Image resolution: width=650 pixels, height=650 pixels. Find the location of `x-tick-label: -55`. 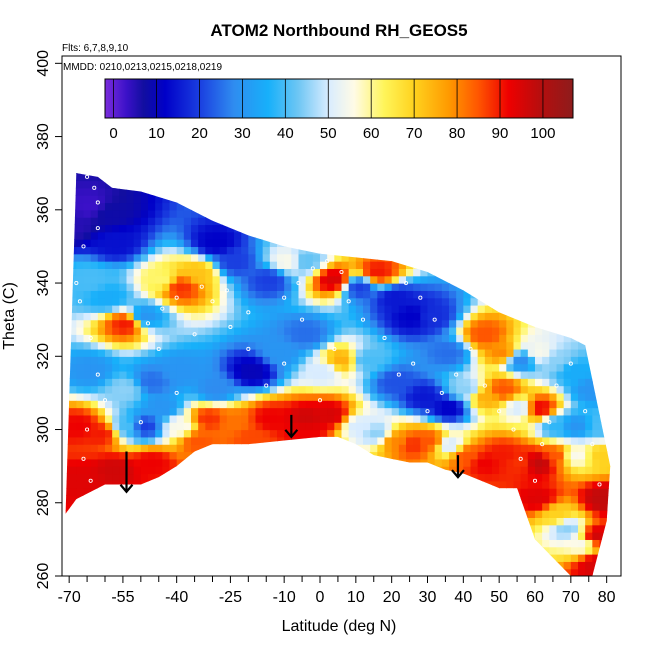

x-tick-label: -55 is located at coordinates (122, 597).